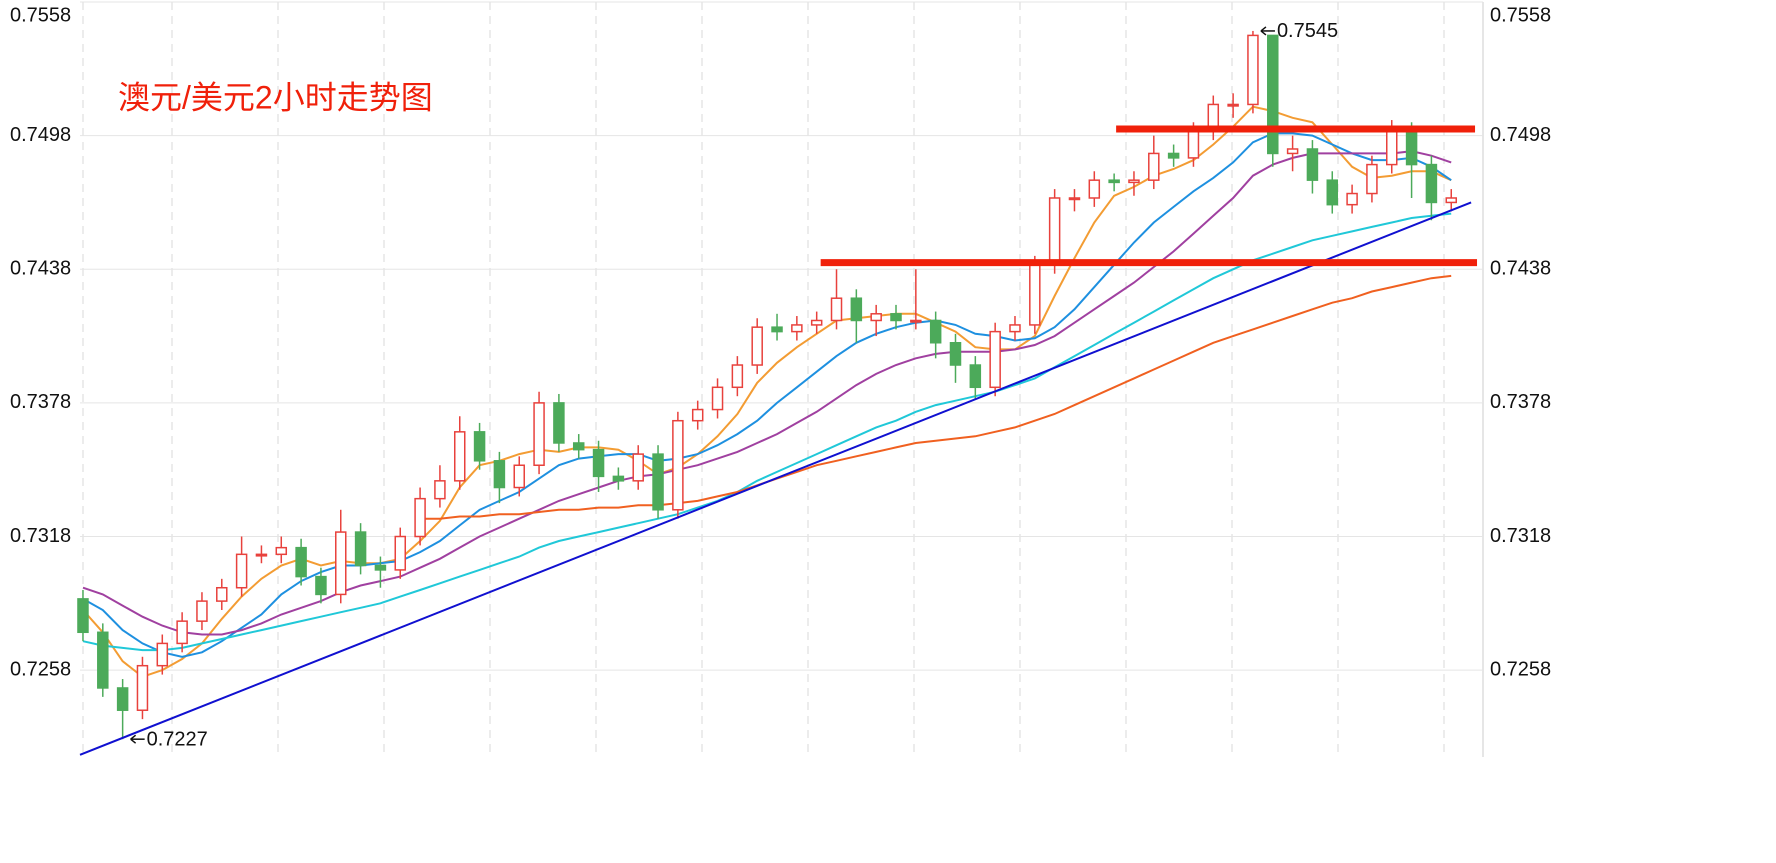 The height and width of the screenshot is (863, 1776). I want to click on annotation-label: 0.7545, so click(1307, 31).